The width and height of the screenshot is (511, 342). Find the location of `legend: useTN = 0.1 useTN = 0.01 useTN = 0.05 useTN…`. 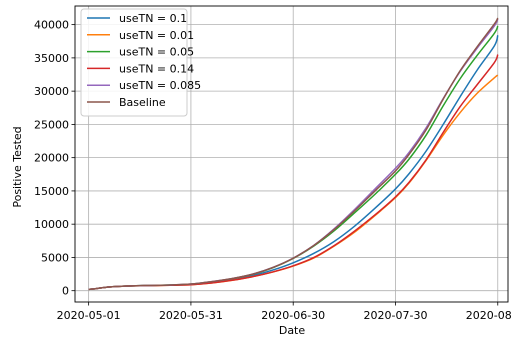

legend: useTN = 0.1 useTN = 0.01 useTN = 0.05 useTN… is located at coordinates (140, 62).